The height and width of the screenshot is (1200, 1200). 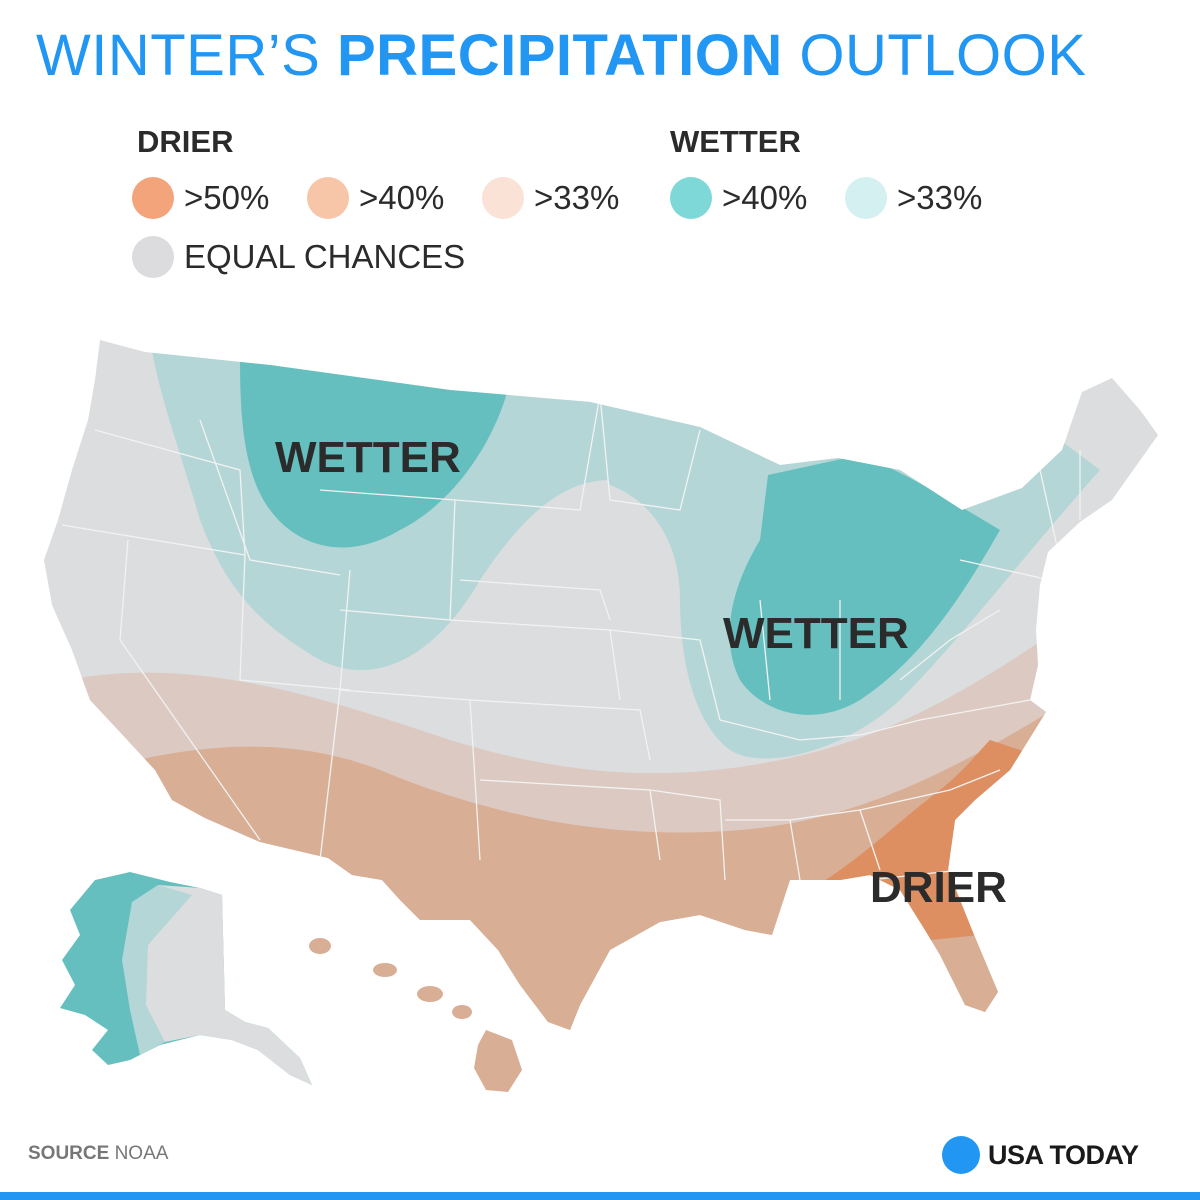 What do you see at coordinates (600, 1196) in the screenshot?
I see `bottom-rule` at bounding box center [600, 1196].